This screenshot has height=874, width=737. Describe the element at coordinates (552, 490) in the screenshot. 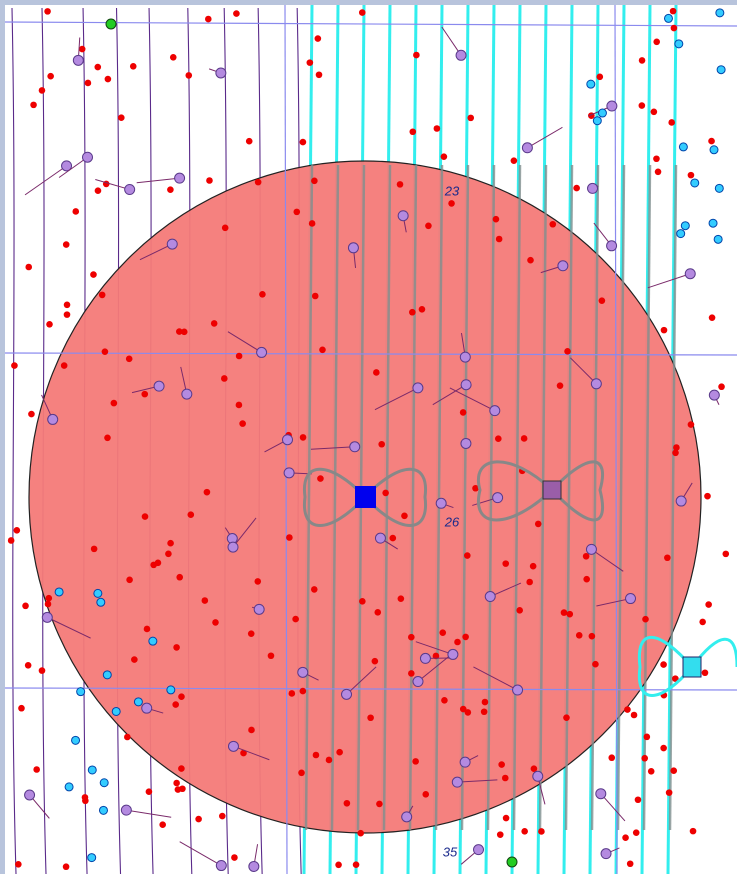

I see `well-pad-purple` at that location.